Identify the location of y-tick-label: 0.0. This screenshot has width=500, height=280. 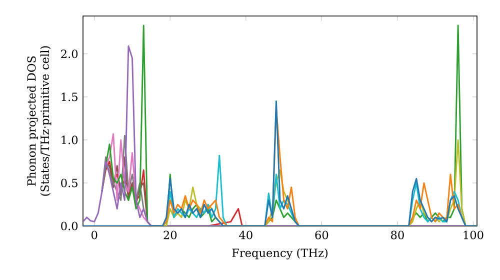
(69, 226).